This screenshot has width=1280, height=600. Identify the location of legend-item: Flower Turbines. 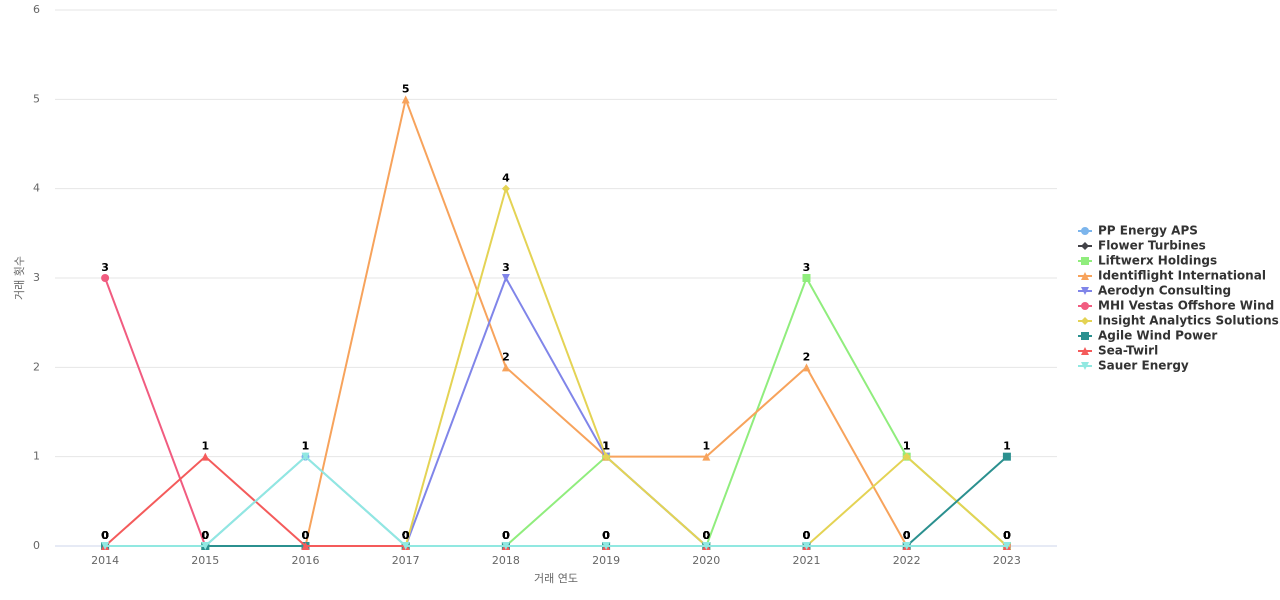
(1142, 246).